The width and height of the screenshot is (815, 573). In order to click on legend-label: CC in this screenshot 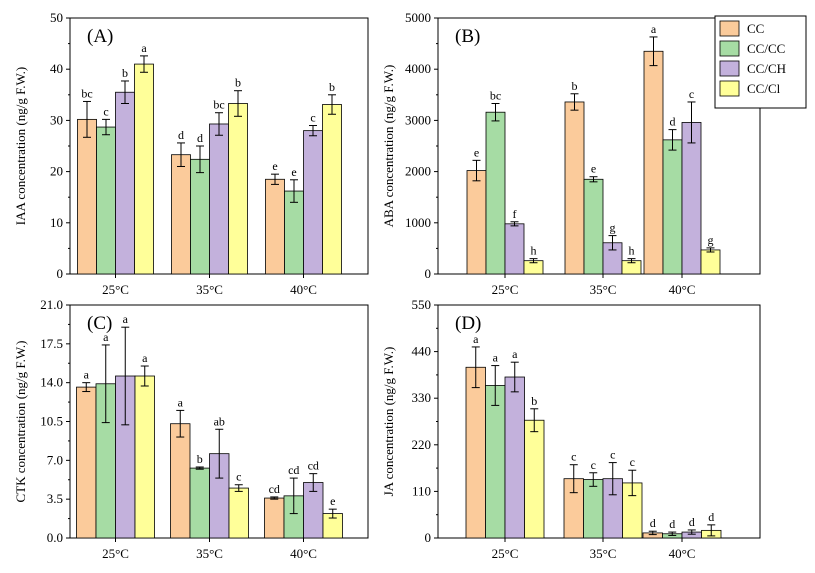, I will do `click(755, 28)`.